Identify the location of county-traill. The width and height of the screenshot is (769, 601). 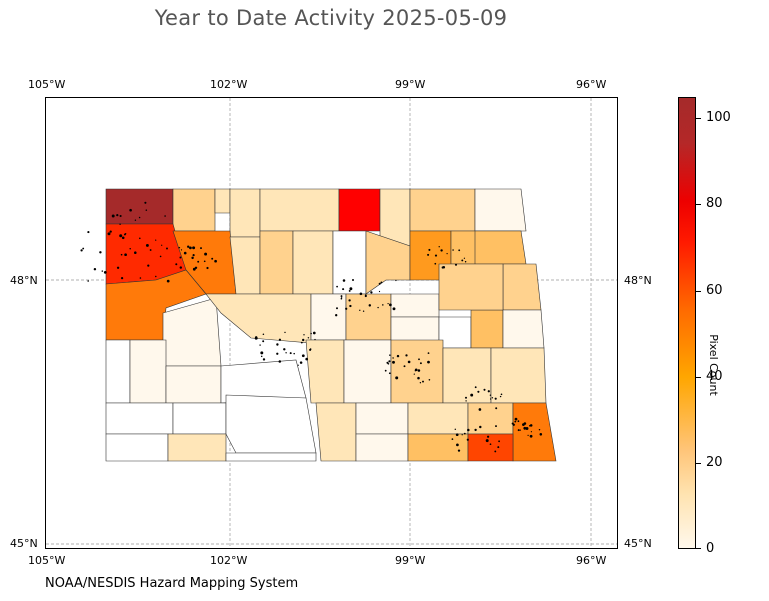
(522, 287).